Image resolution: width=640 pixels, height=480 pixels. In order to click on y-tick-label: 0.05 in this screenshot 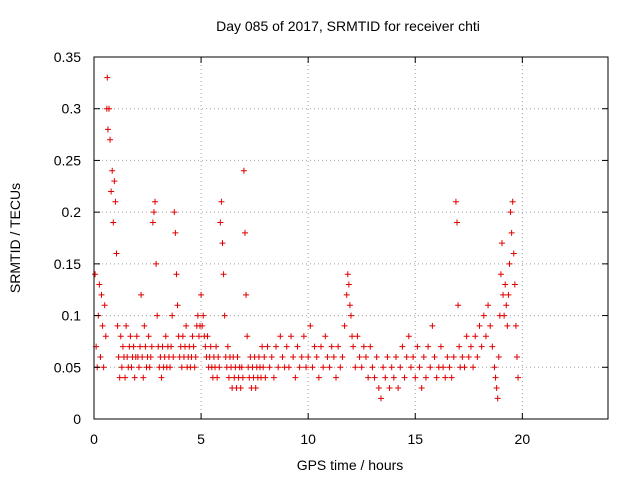, I will do `click(67, 367)`.